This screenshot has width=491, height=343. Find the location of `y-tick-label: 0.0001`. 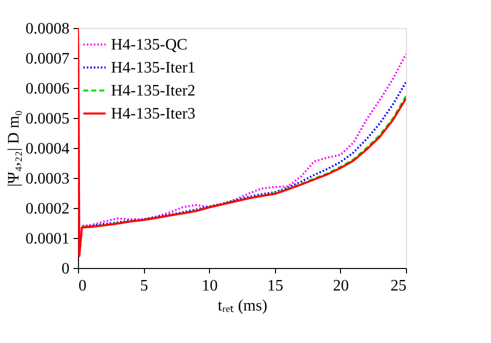

y-tick-label: 0.0001 is located at coordinates (48, 239).